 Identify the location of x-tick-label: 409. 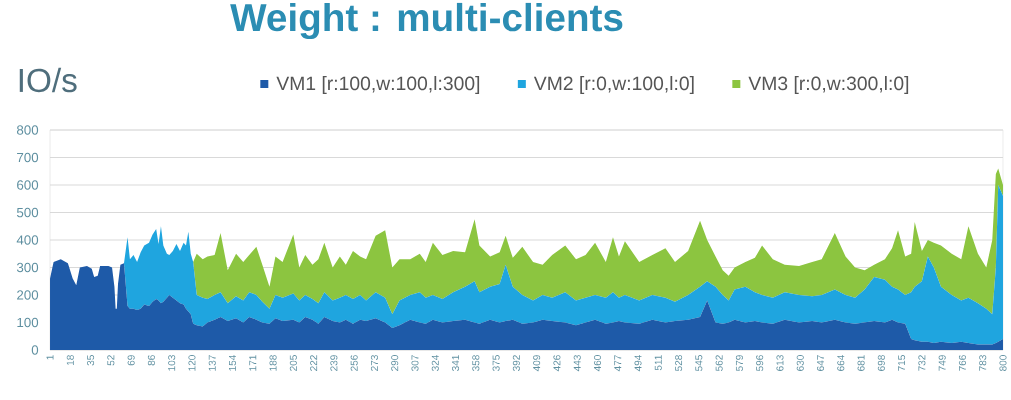
(537, 363).